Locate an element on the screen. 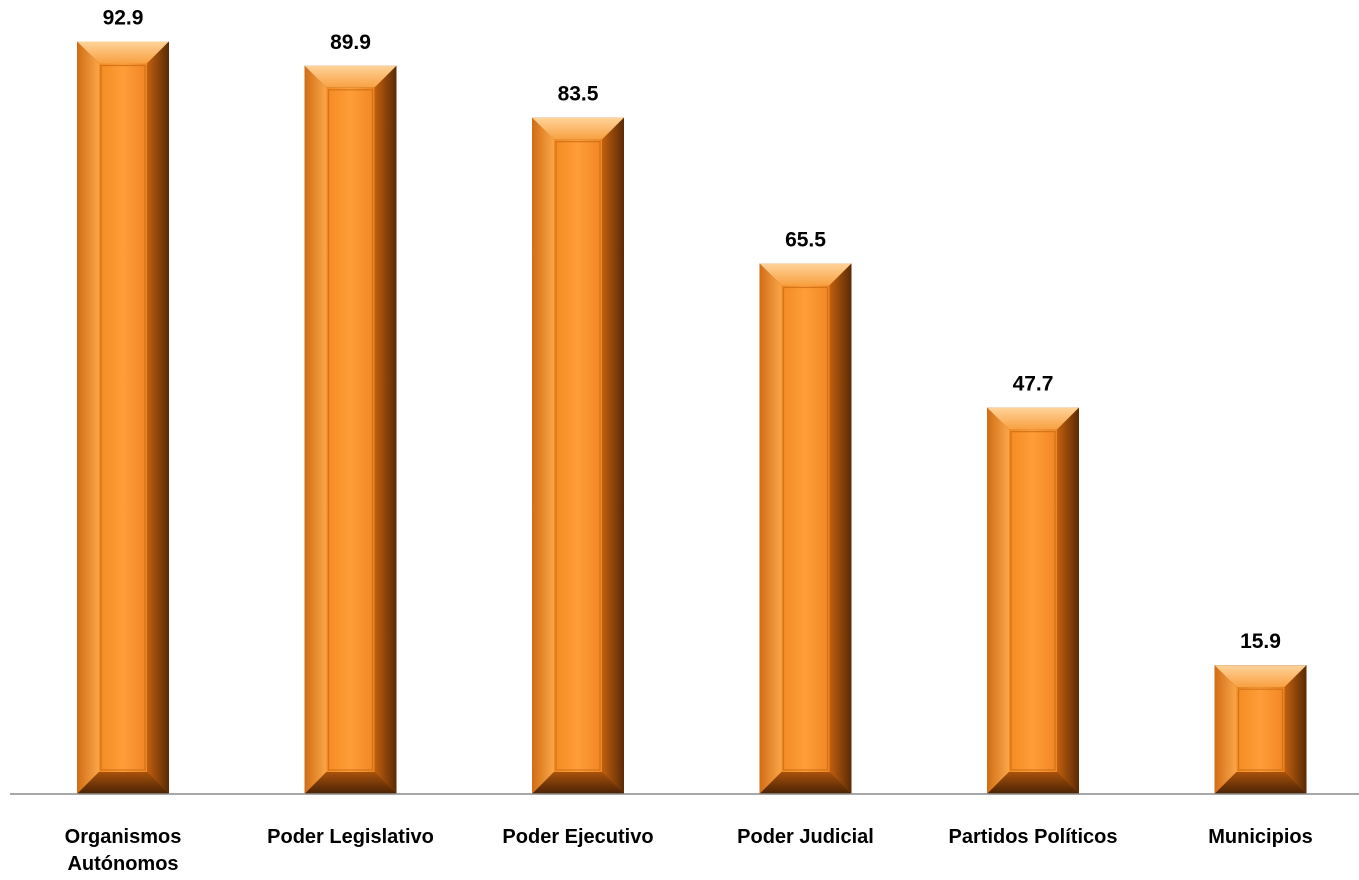 This screenshot has width=1359, height=880. category-label: Organismos Autónomos is located at coordinates (123, 850).